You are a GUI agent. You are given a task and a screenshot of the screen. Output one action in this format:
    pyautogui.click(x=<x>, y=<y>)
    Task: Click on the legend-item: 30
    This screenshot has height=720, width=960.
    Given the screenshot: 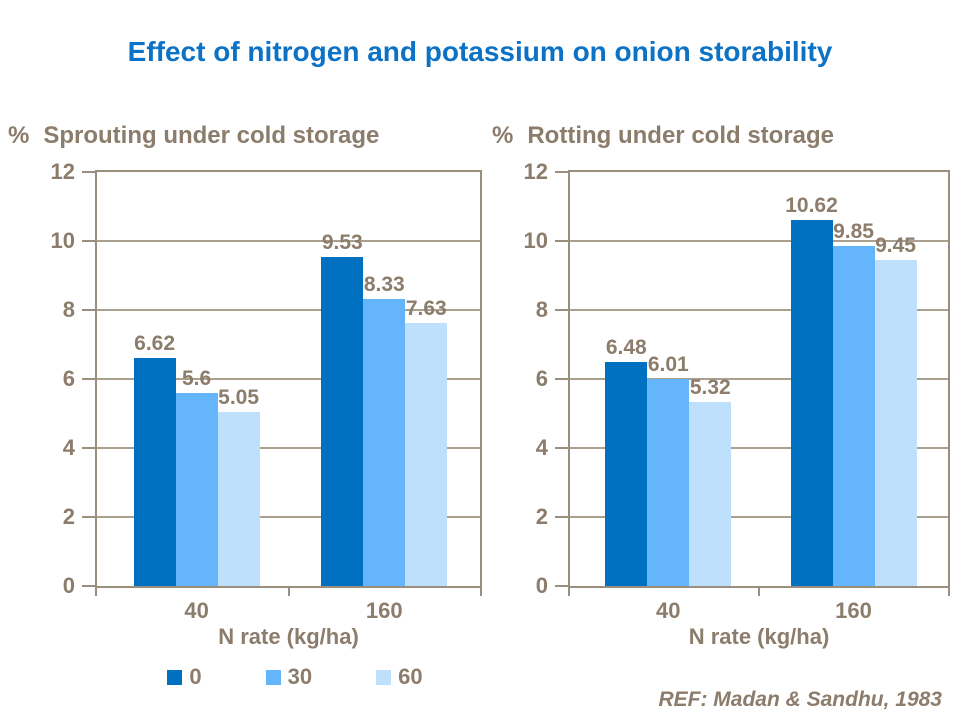 What is the action you would take?
    pyautogui.click(x=289, y=676)
    